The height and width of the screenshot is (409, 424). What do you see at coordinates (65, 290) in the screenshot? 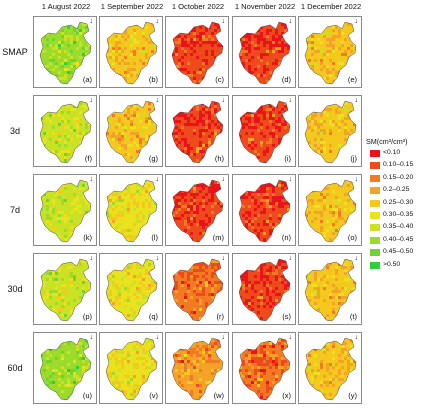
I see `soil-moisture-map` at bounding box center [65, 290].